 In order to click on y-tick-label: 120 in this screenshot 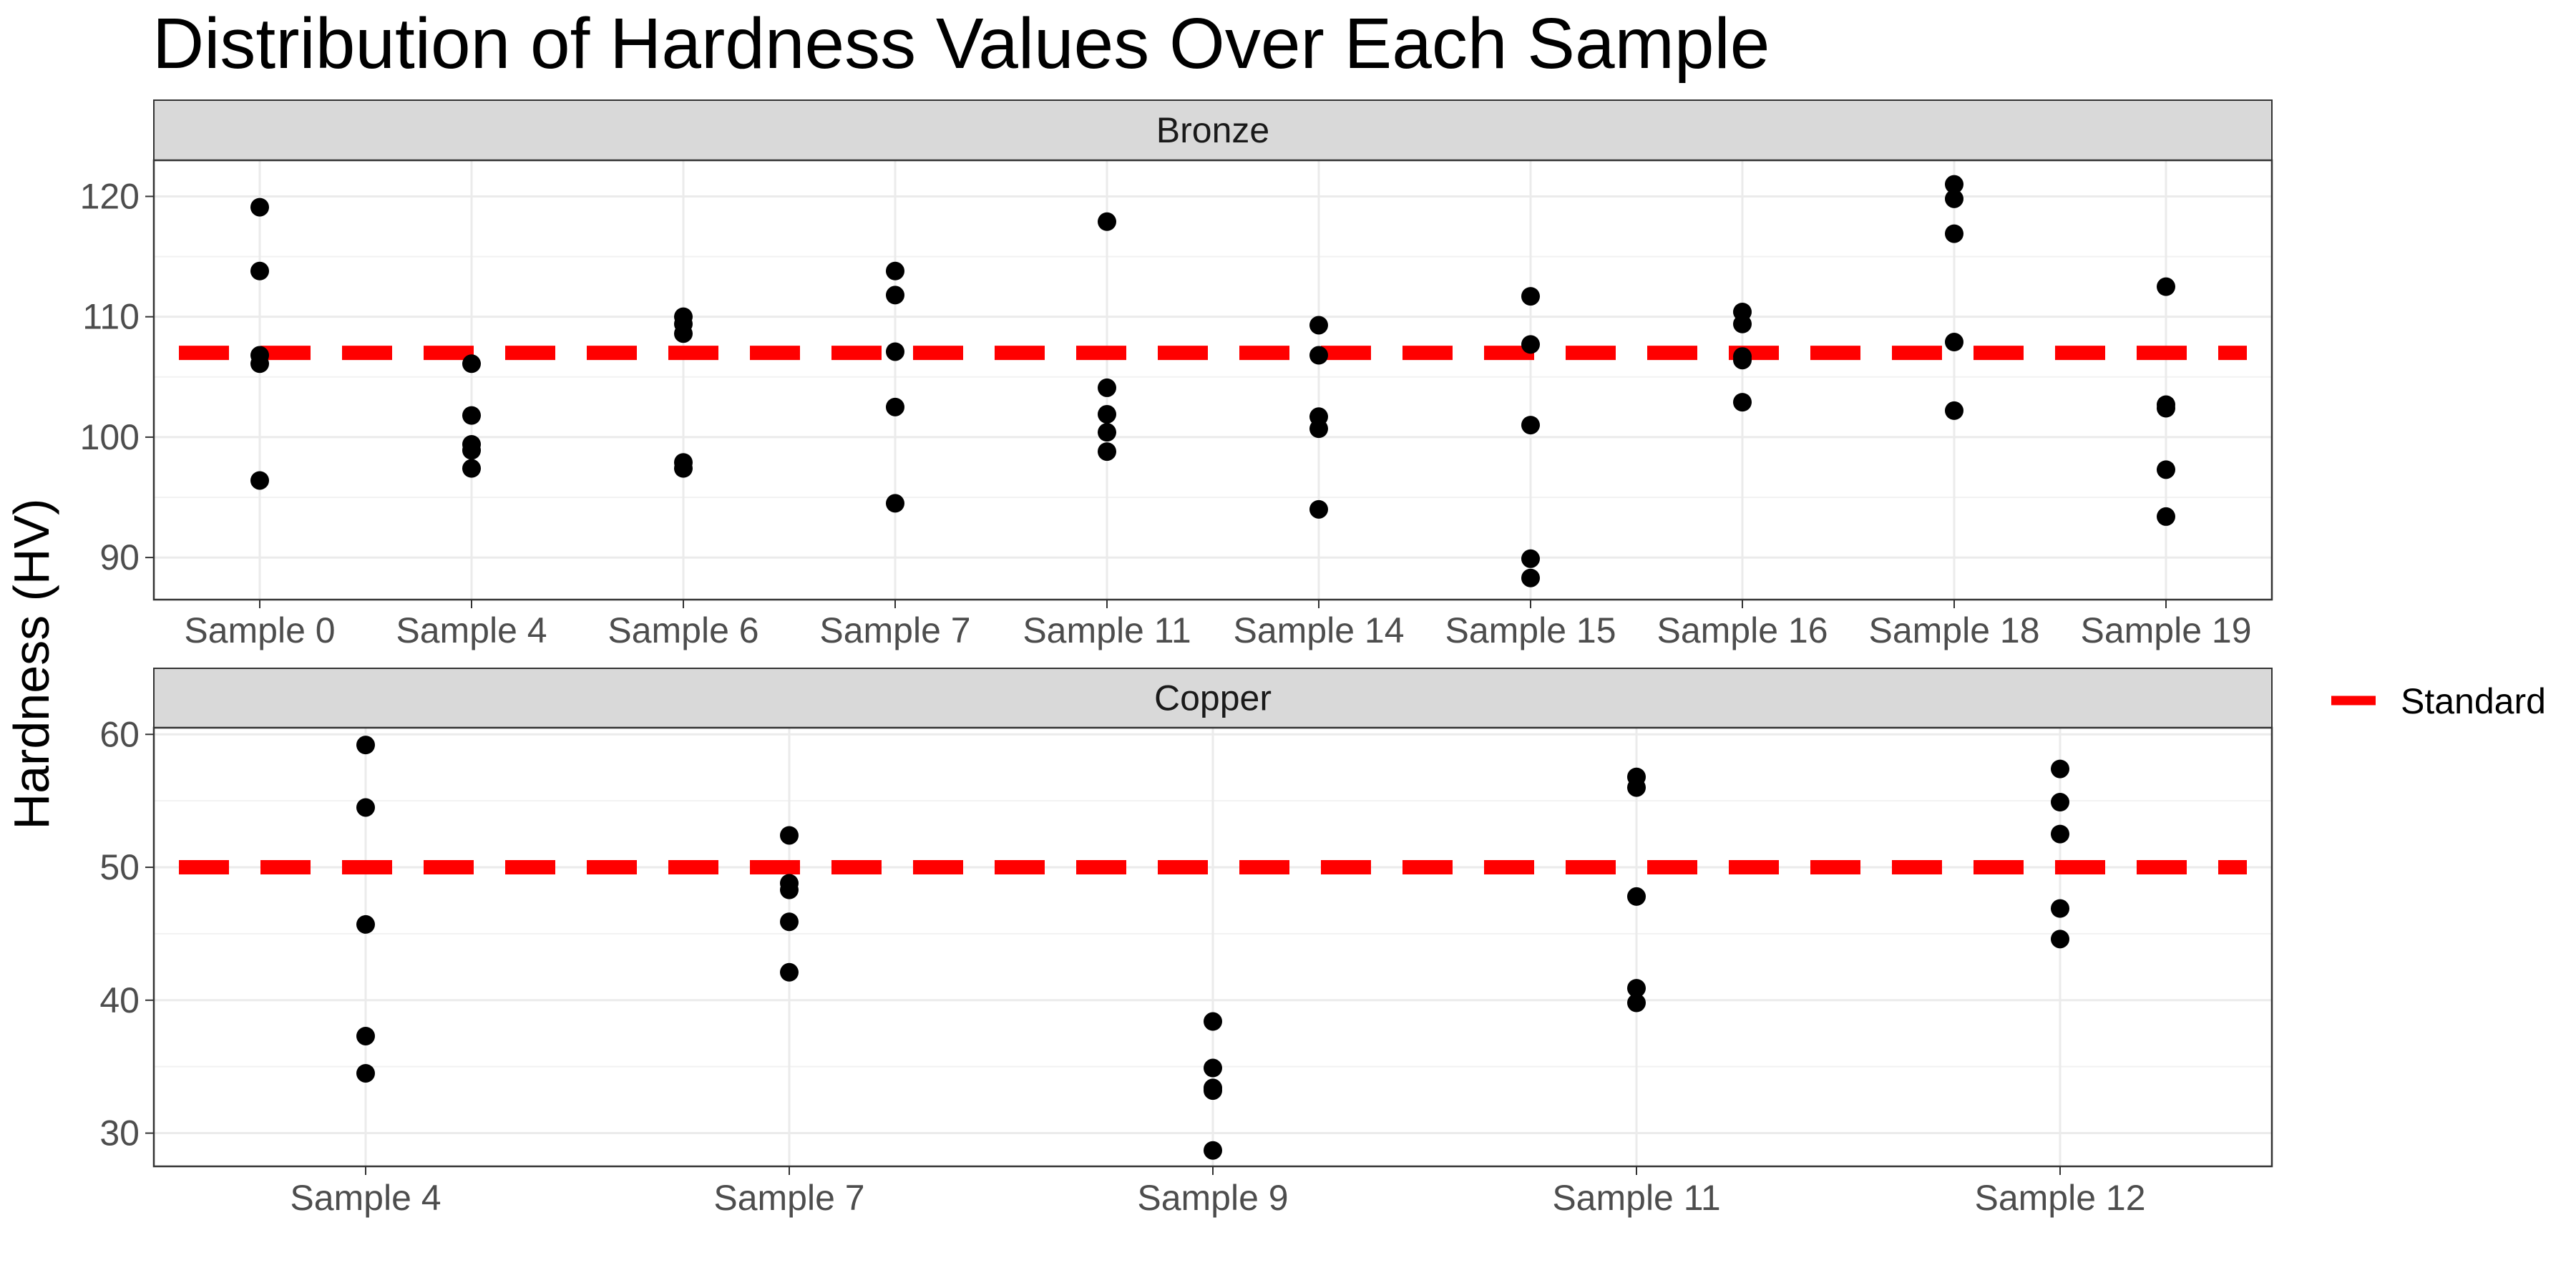, I will do `click(110, 196)`.